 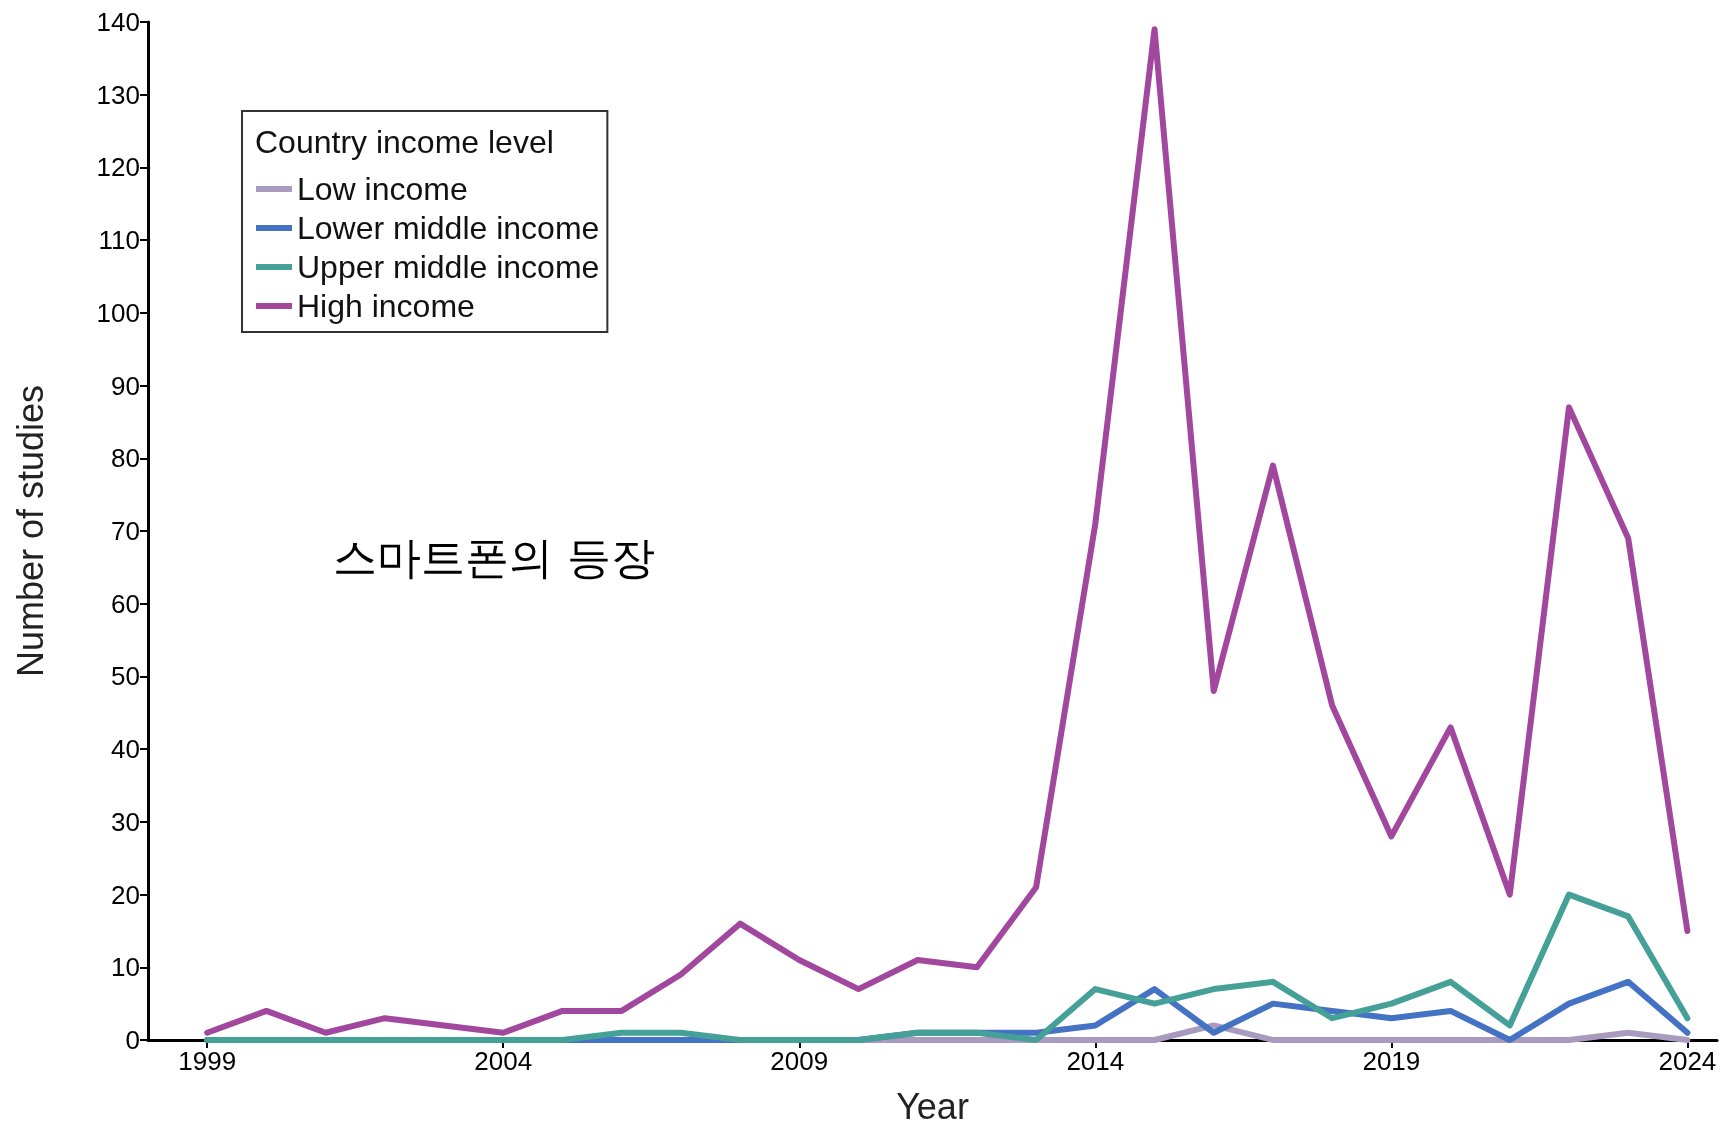 I want to click on legend-title: Country income level, so click(x=404, y=142).